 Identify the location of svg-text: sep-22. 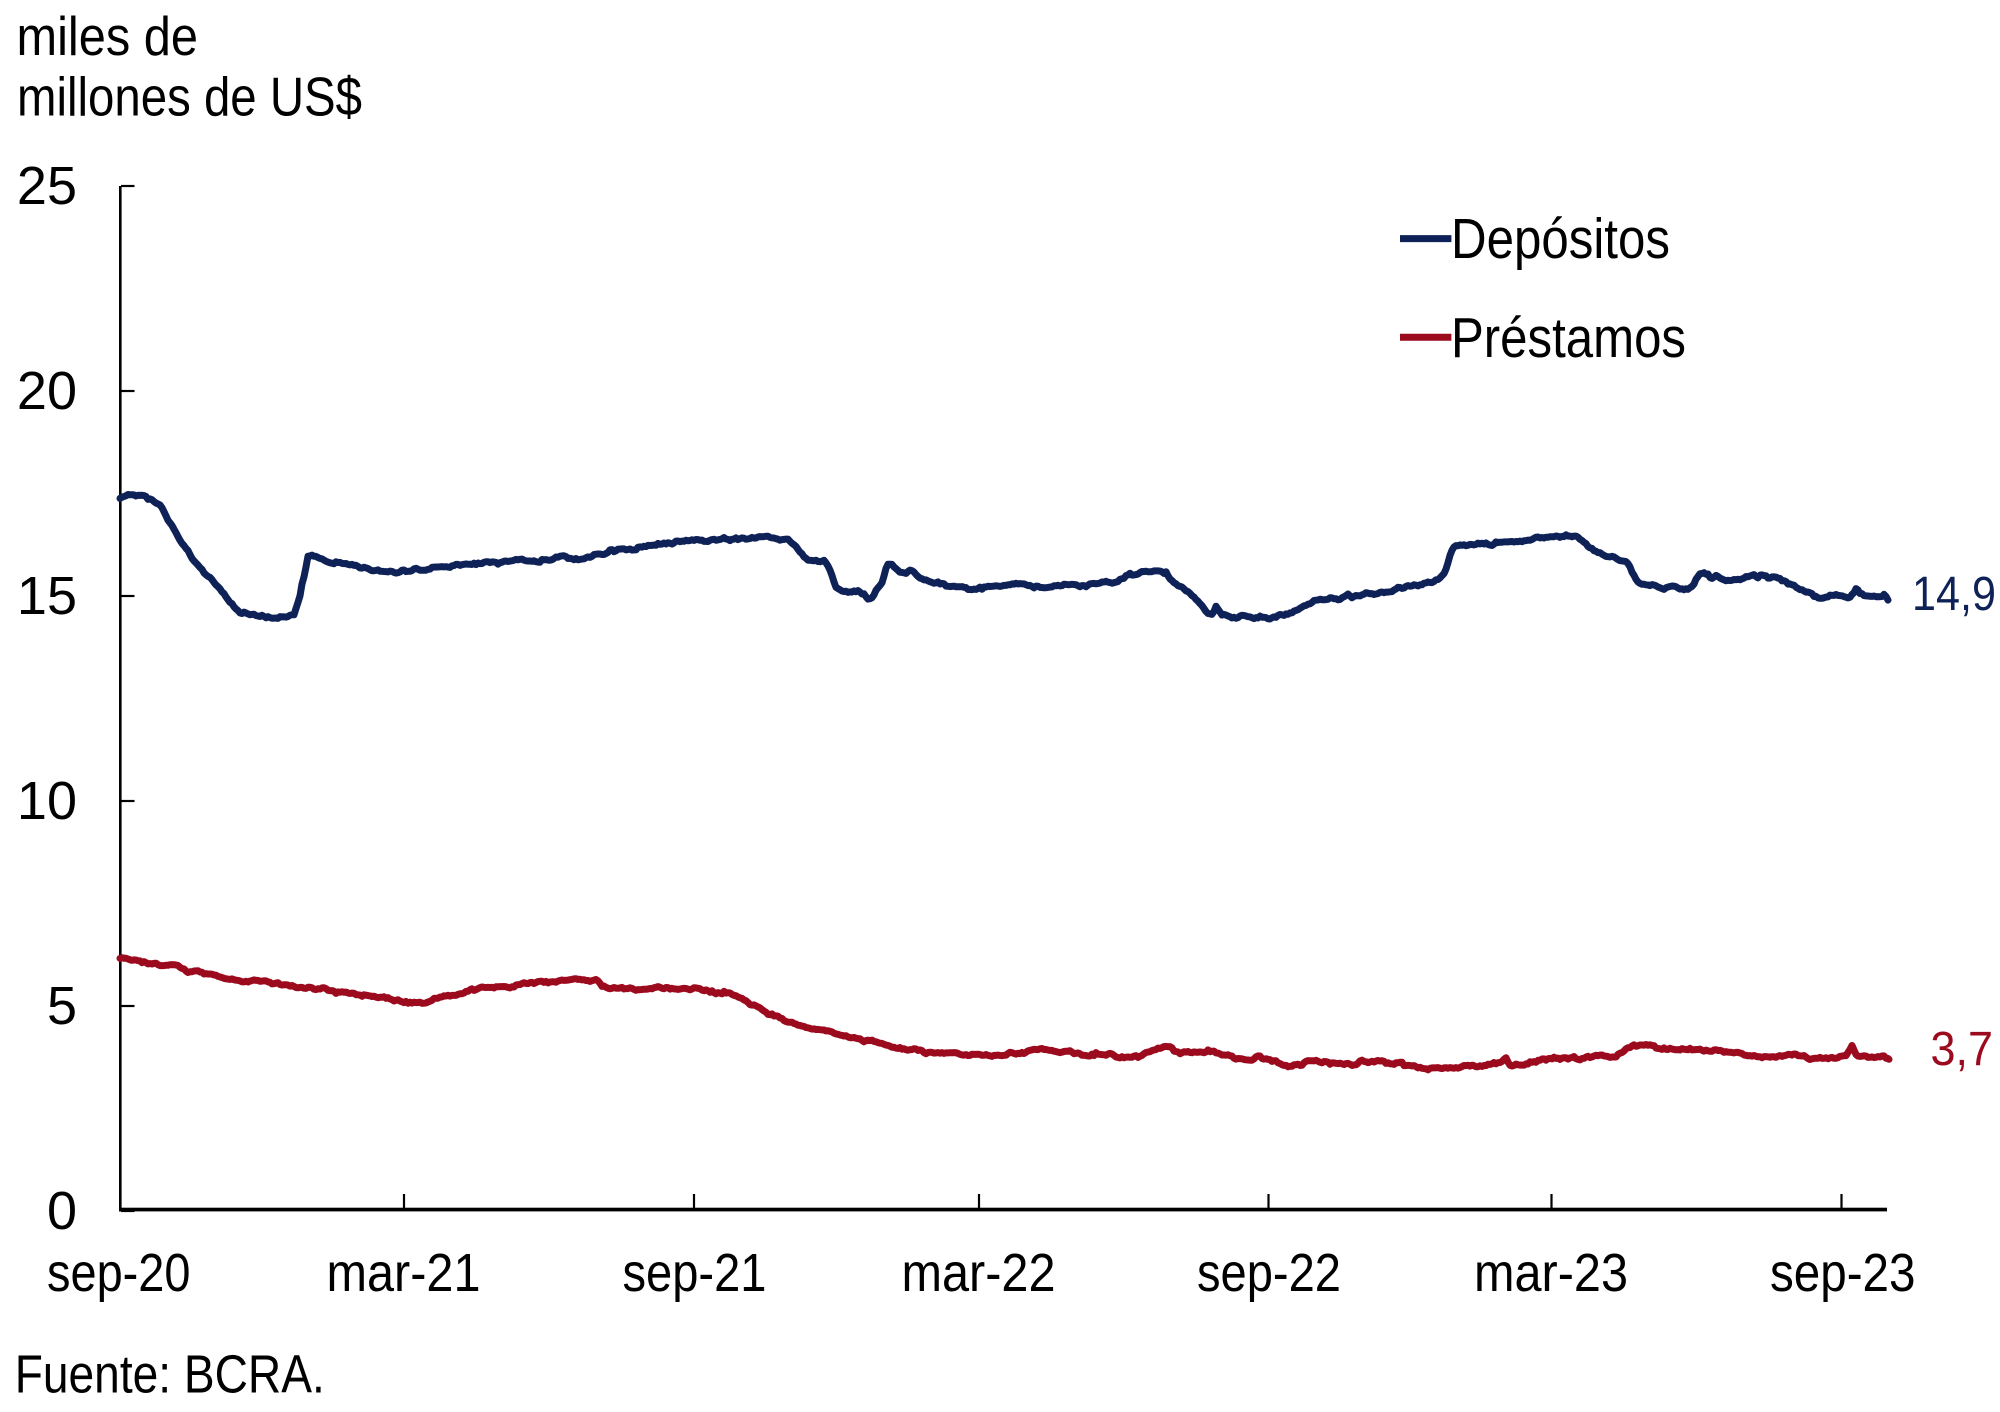
(1269, 1273).